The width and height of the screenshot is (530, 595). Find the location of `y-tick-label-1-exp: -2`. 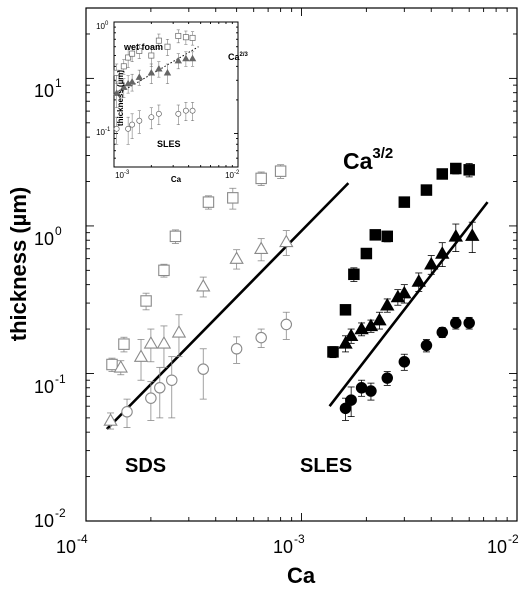

y-tick-label-1-exp: -2 is located at coordinates (60, 513).